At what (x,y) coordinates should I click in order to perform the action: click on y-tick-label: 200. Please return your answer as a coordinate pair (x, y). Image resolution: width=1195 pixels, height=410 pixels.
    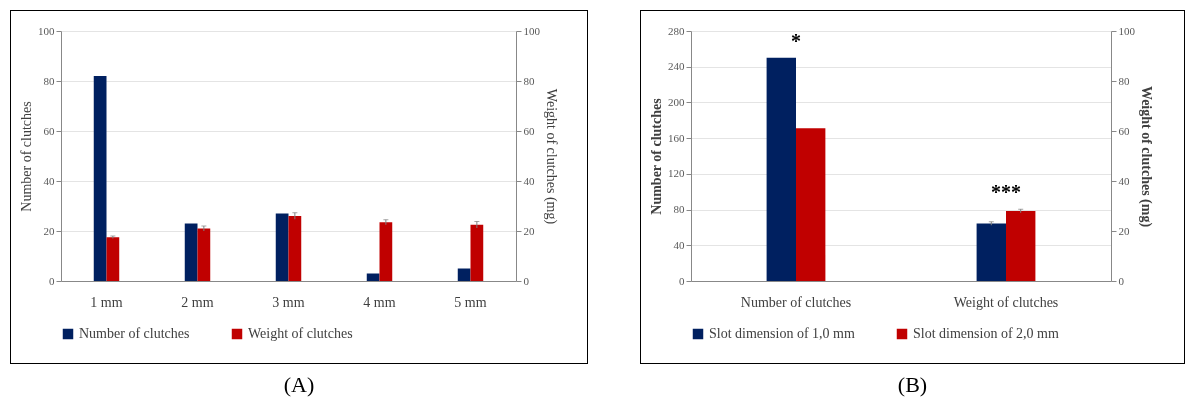
    Looking at the image, I should click on (676, 101).